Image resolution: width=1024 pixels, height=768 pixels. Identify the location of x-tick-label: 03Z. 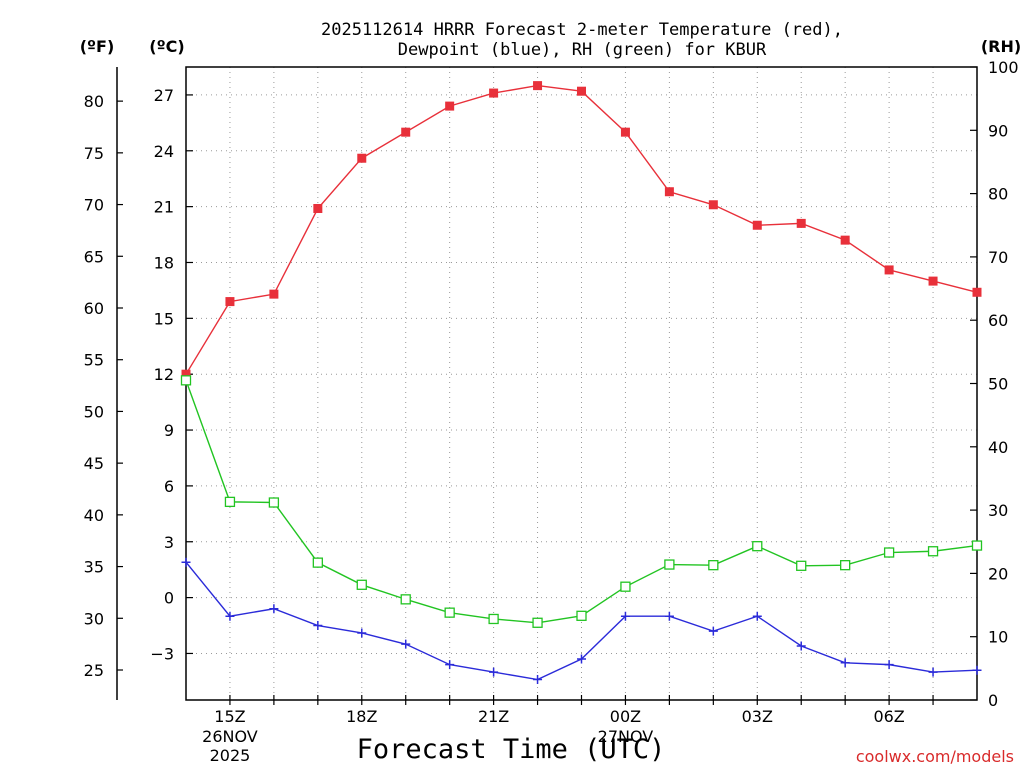
(757, 716).